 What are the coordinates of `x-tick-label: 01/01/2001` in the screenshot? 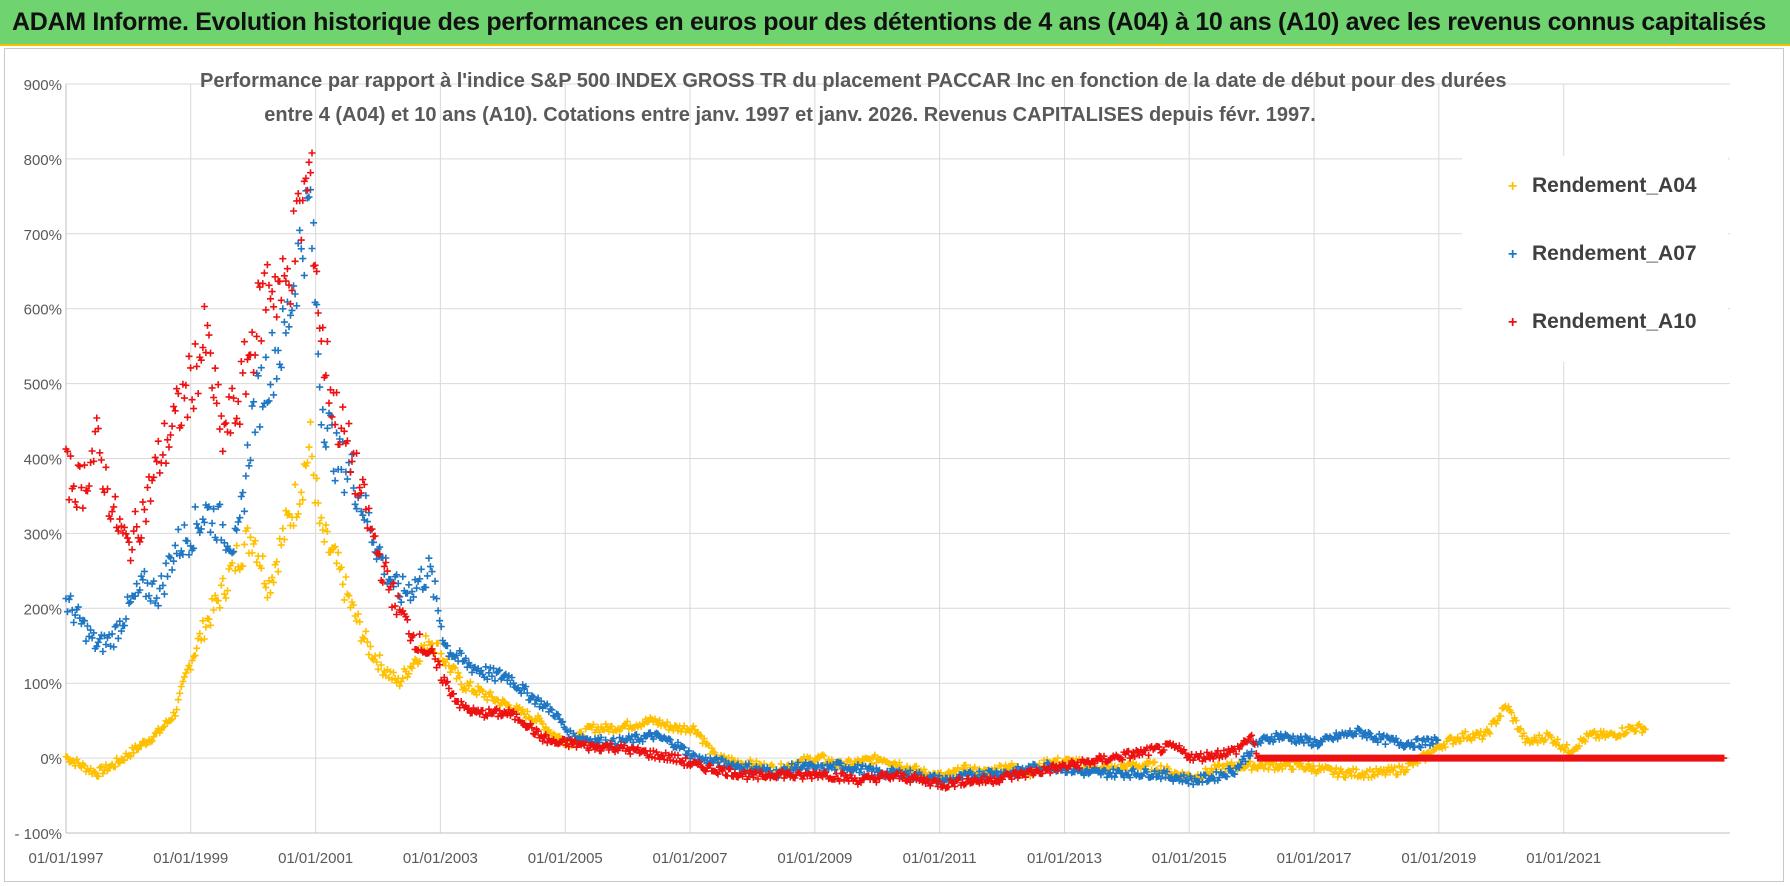 It's located at (315, 858).